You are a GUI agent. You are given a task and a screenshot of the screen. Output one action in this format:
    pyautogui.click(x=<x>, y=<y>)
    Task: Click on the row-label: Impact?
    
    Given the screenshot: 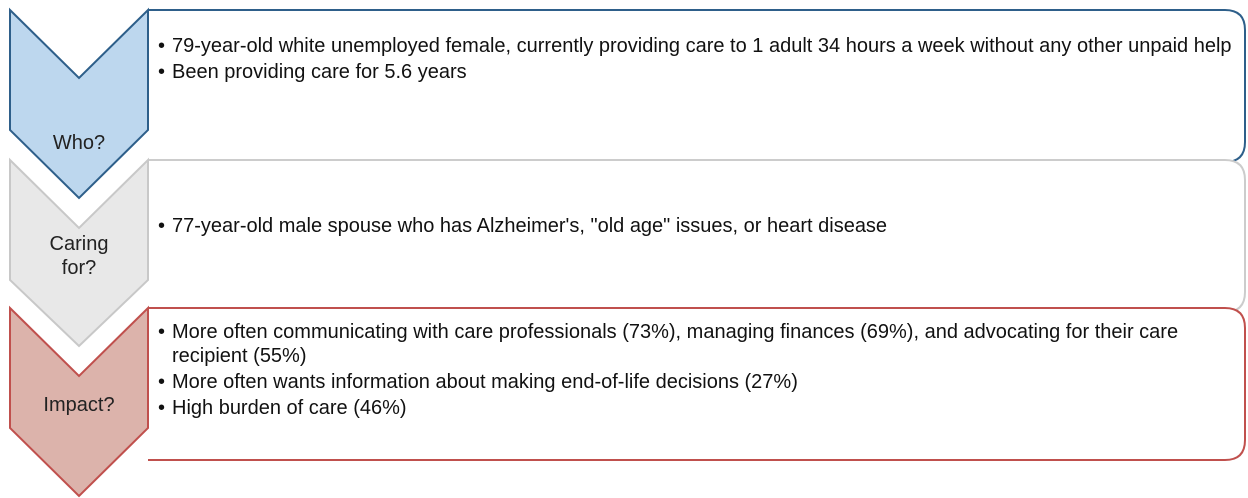 What is the action you would take?
    pyautogui.click(x=79, y=405)
    